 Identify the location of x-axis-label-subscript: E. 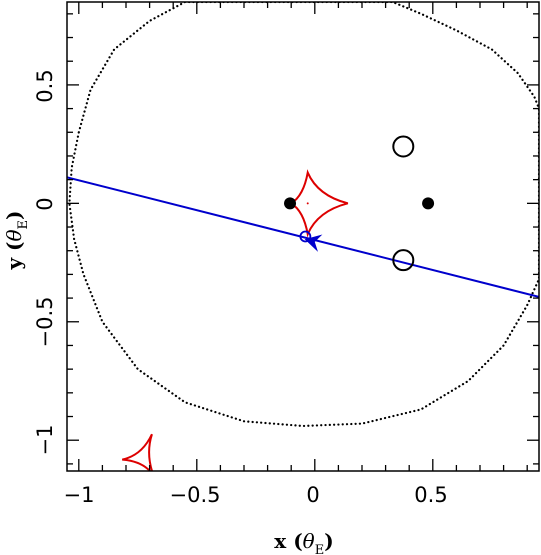
(320, 549).